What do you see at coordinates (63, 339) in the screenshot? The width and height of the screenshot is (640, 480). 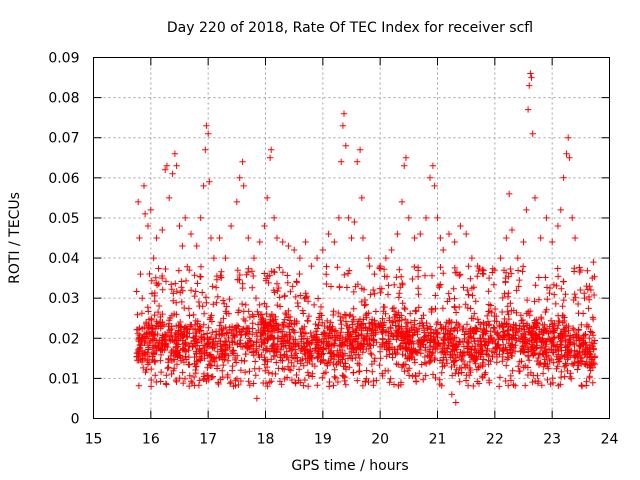 I see `y-tick-label: 0.02` at bounding box center [63, 339].